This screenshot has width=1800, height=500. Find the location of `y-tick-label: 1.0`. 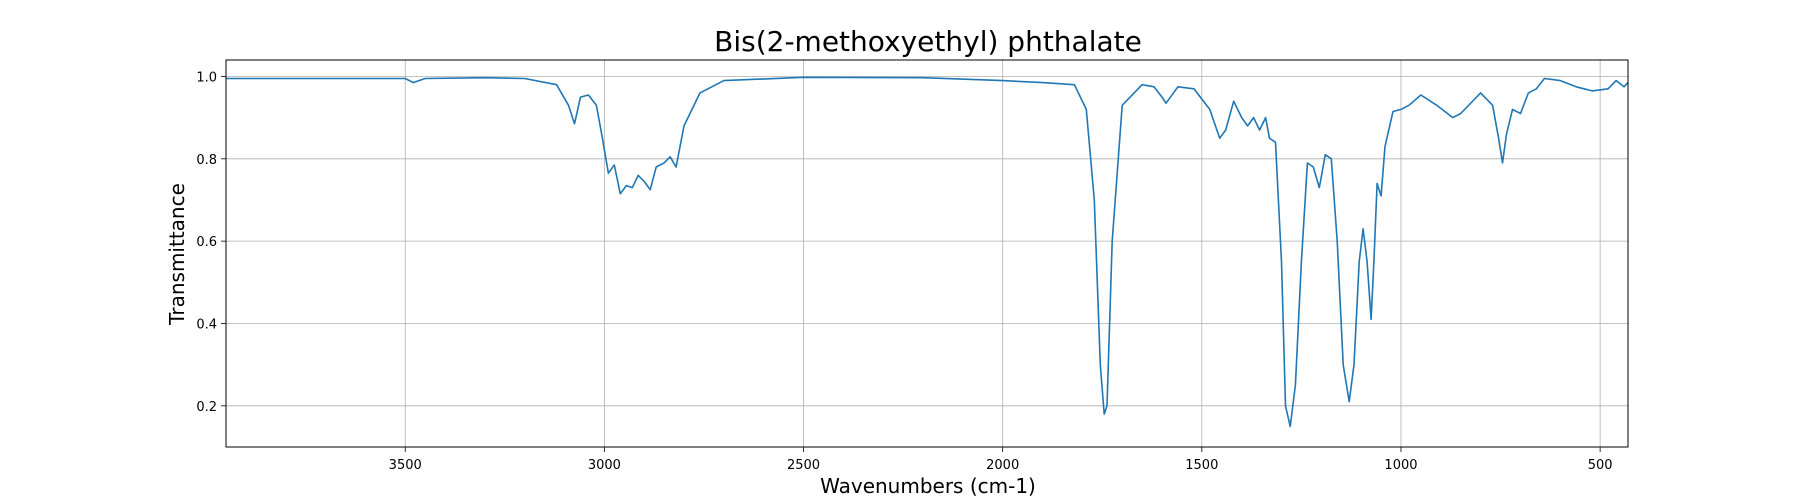

y-tick-label: 1.0 is located at coordinates (206, 77).